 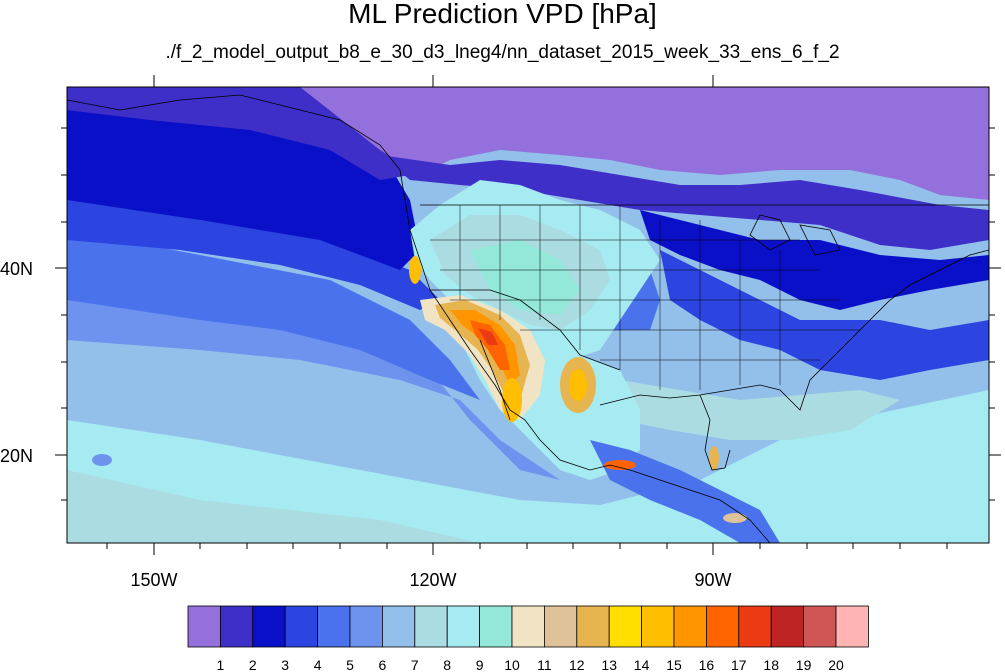 I want to click on field-band-cyan-south, so click(x=273, y=506).